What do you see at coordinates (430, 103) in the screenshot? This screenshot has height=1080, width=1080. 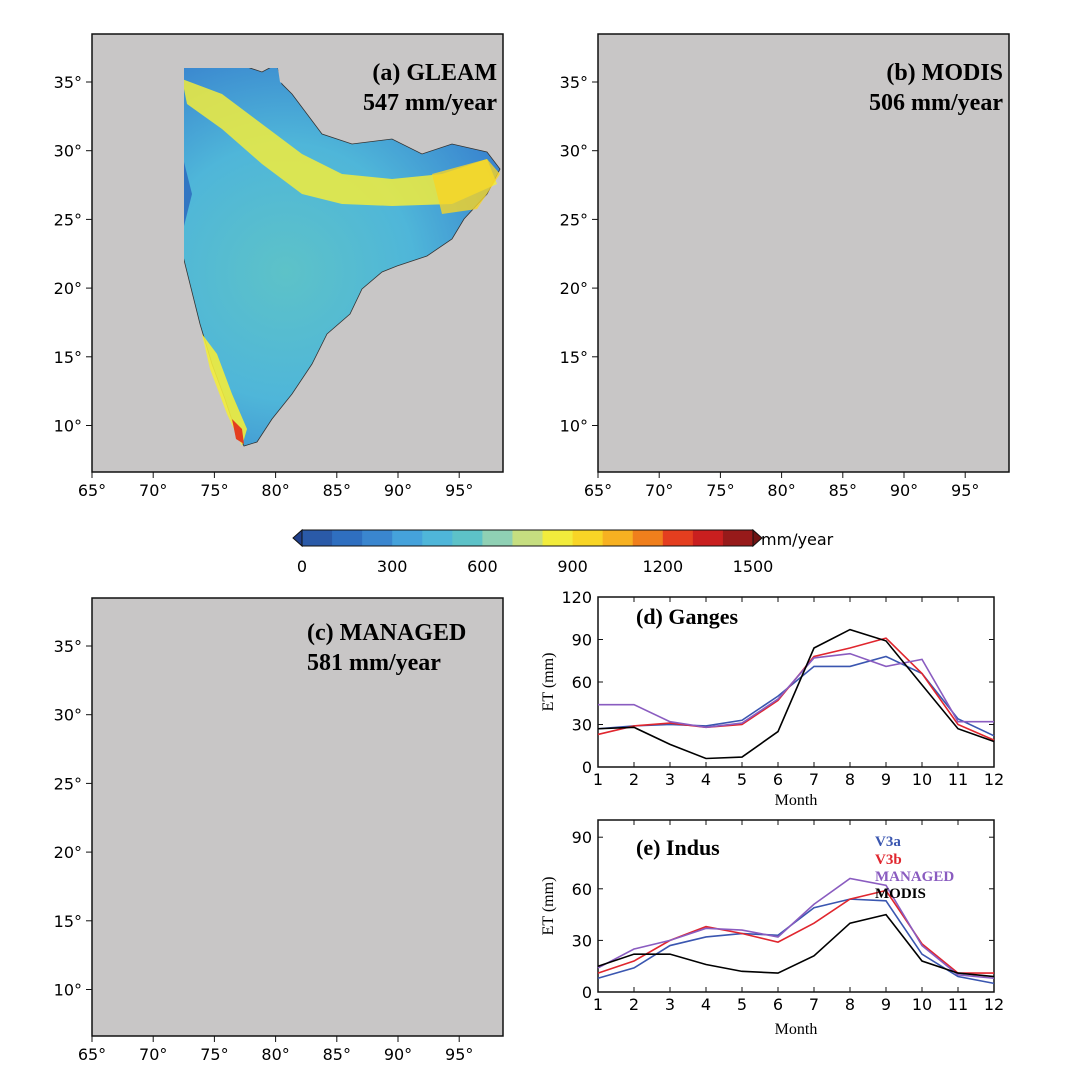 I see `map-a-value: 547 mm/year` at bounding box center [430, 103].